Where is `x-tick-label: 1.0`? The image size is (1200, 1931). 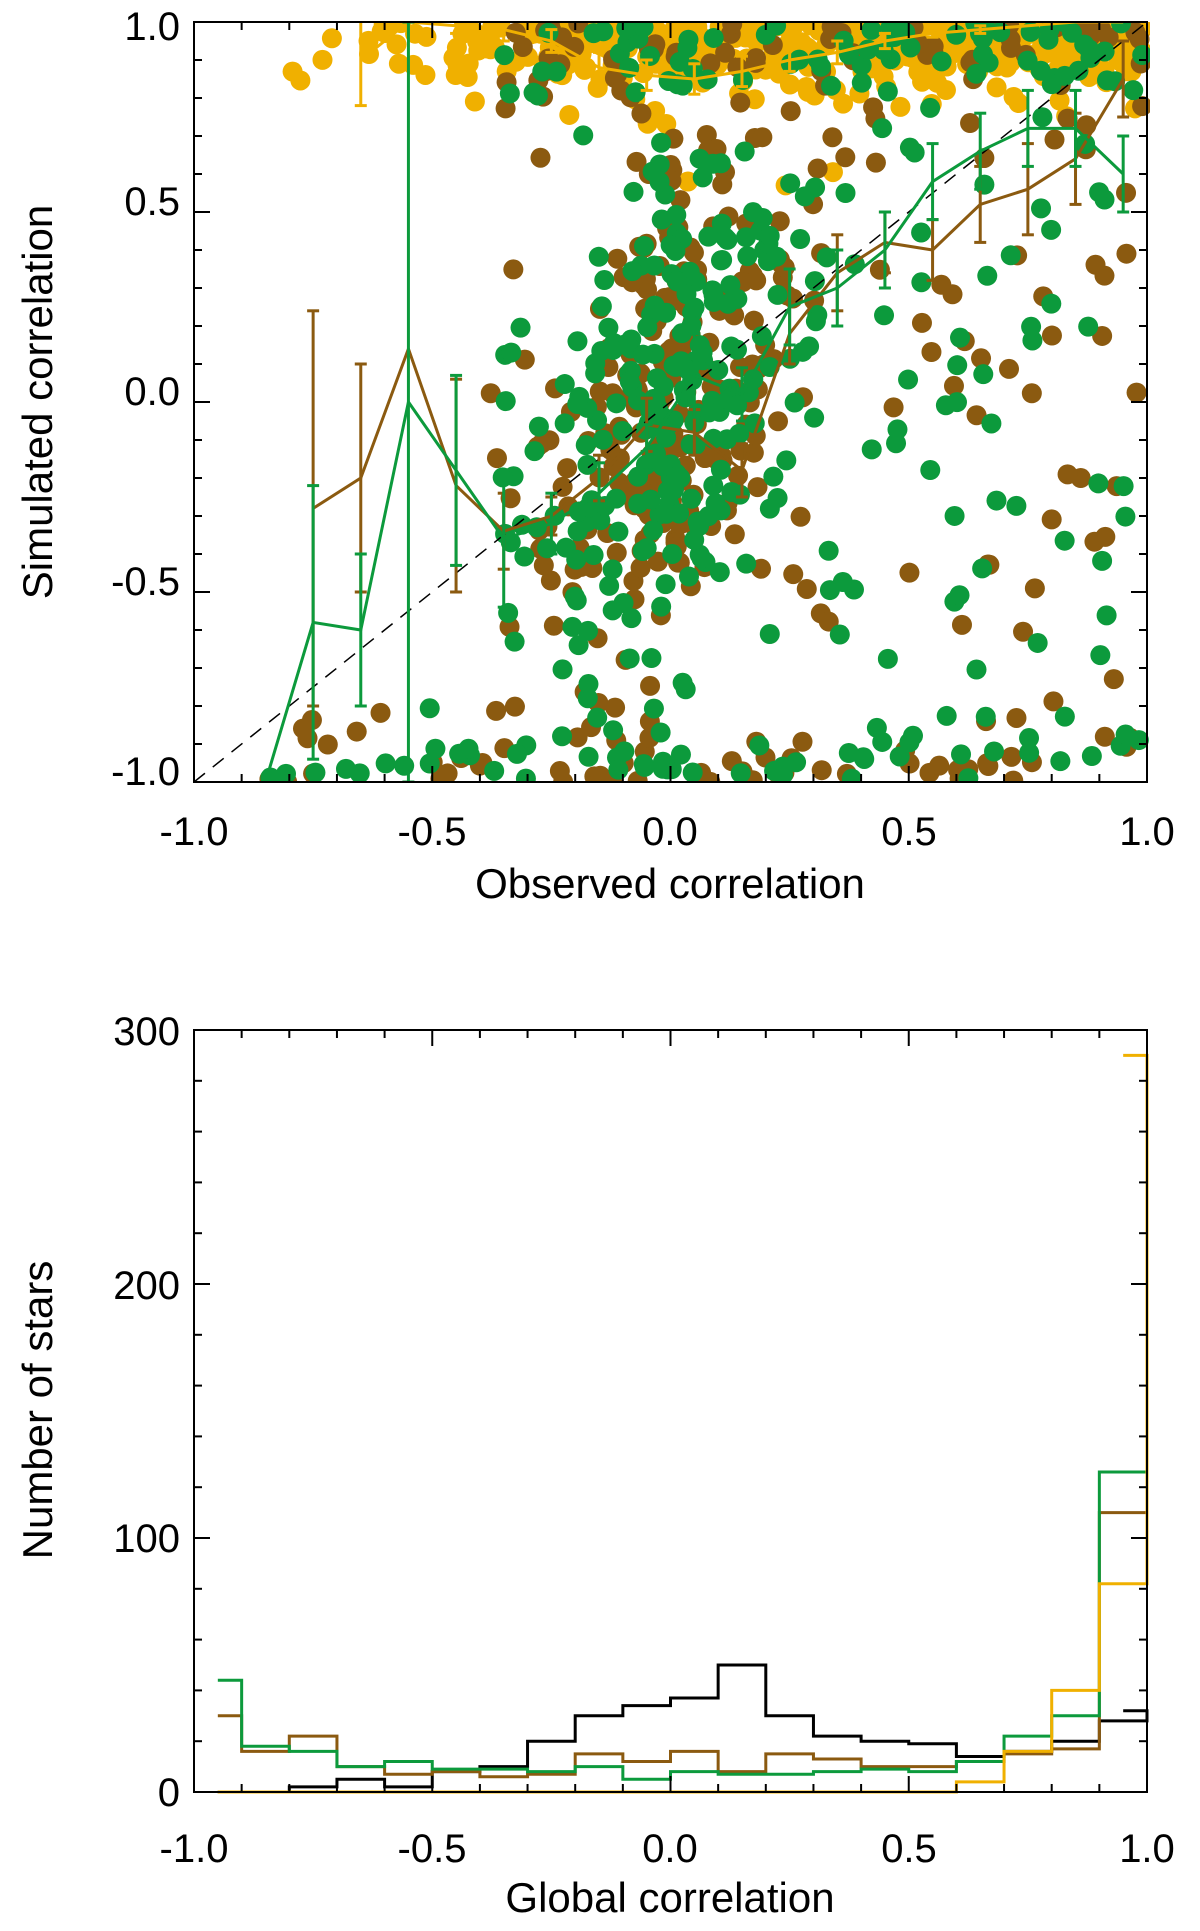
x-tick-label: 1.0 is located at coordinates (1147, 832).